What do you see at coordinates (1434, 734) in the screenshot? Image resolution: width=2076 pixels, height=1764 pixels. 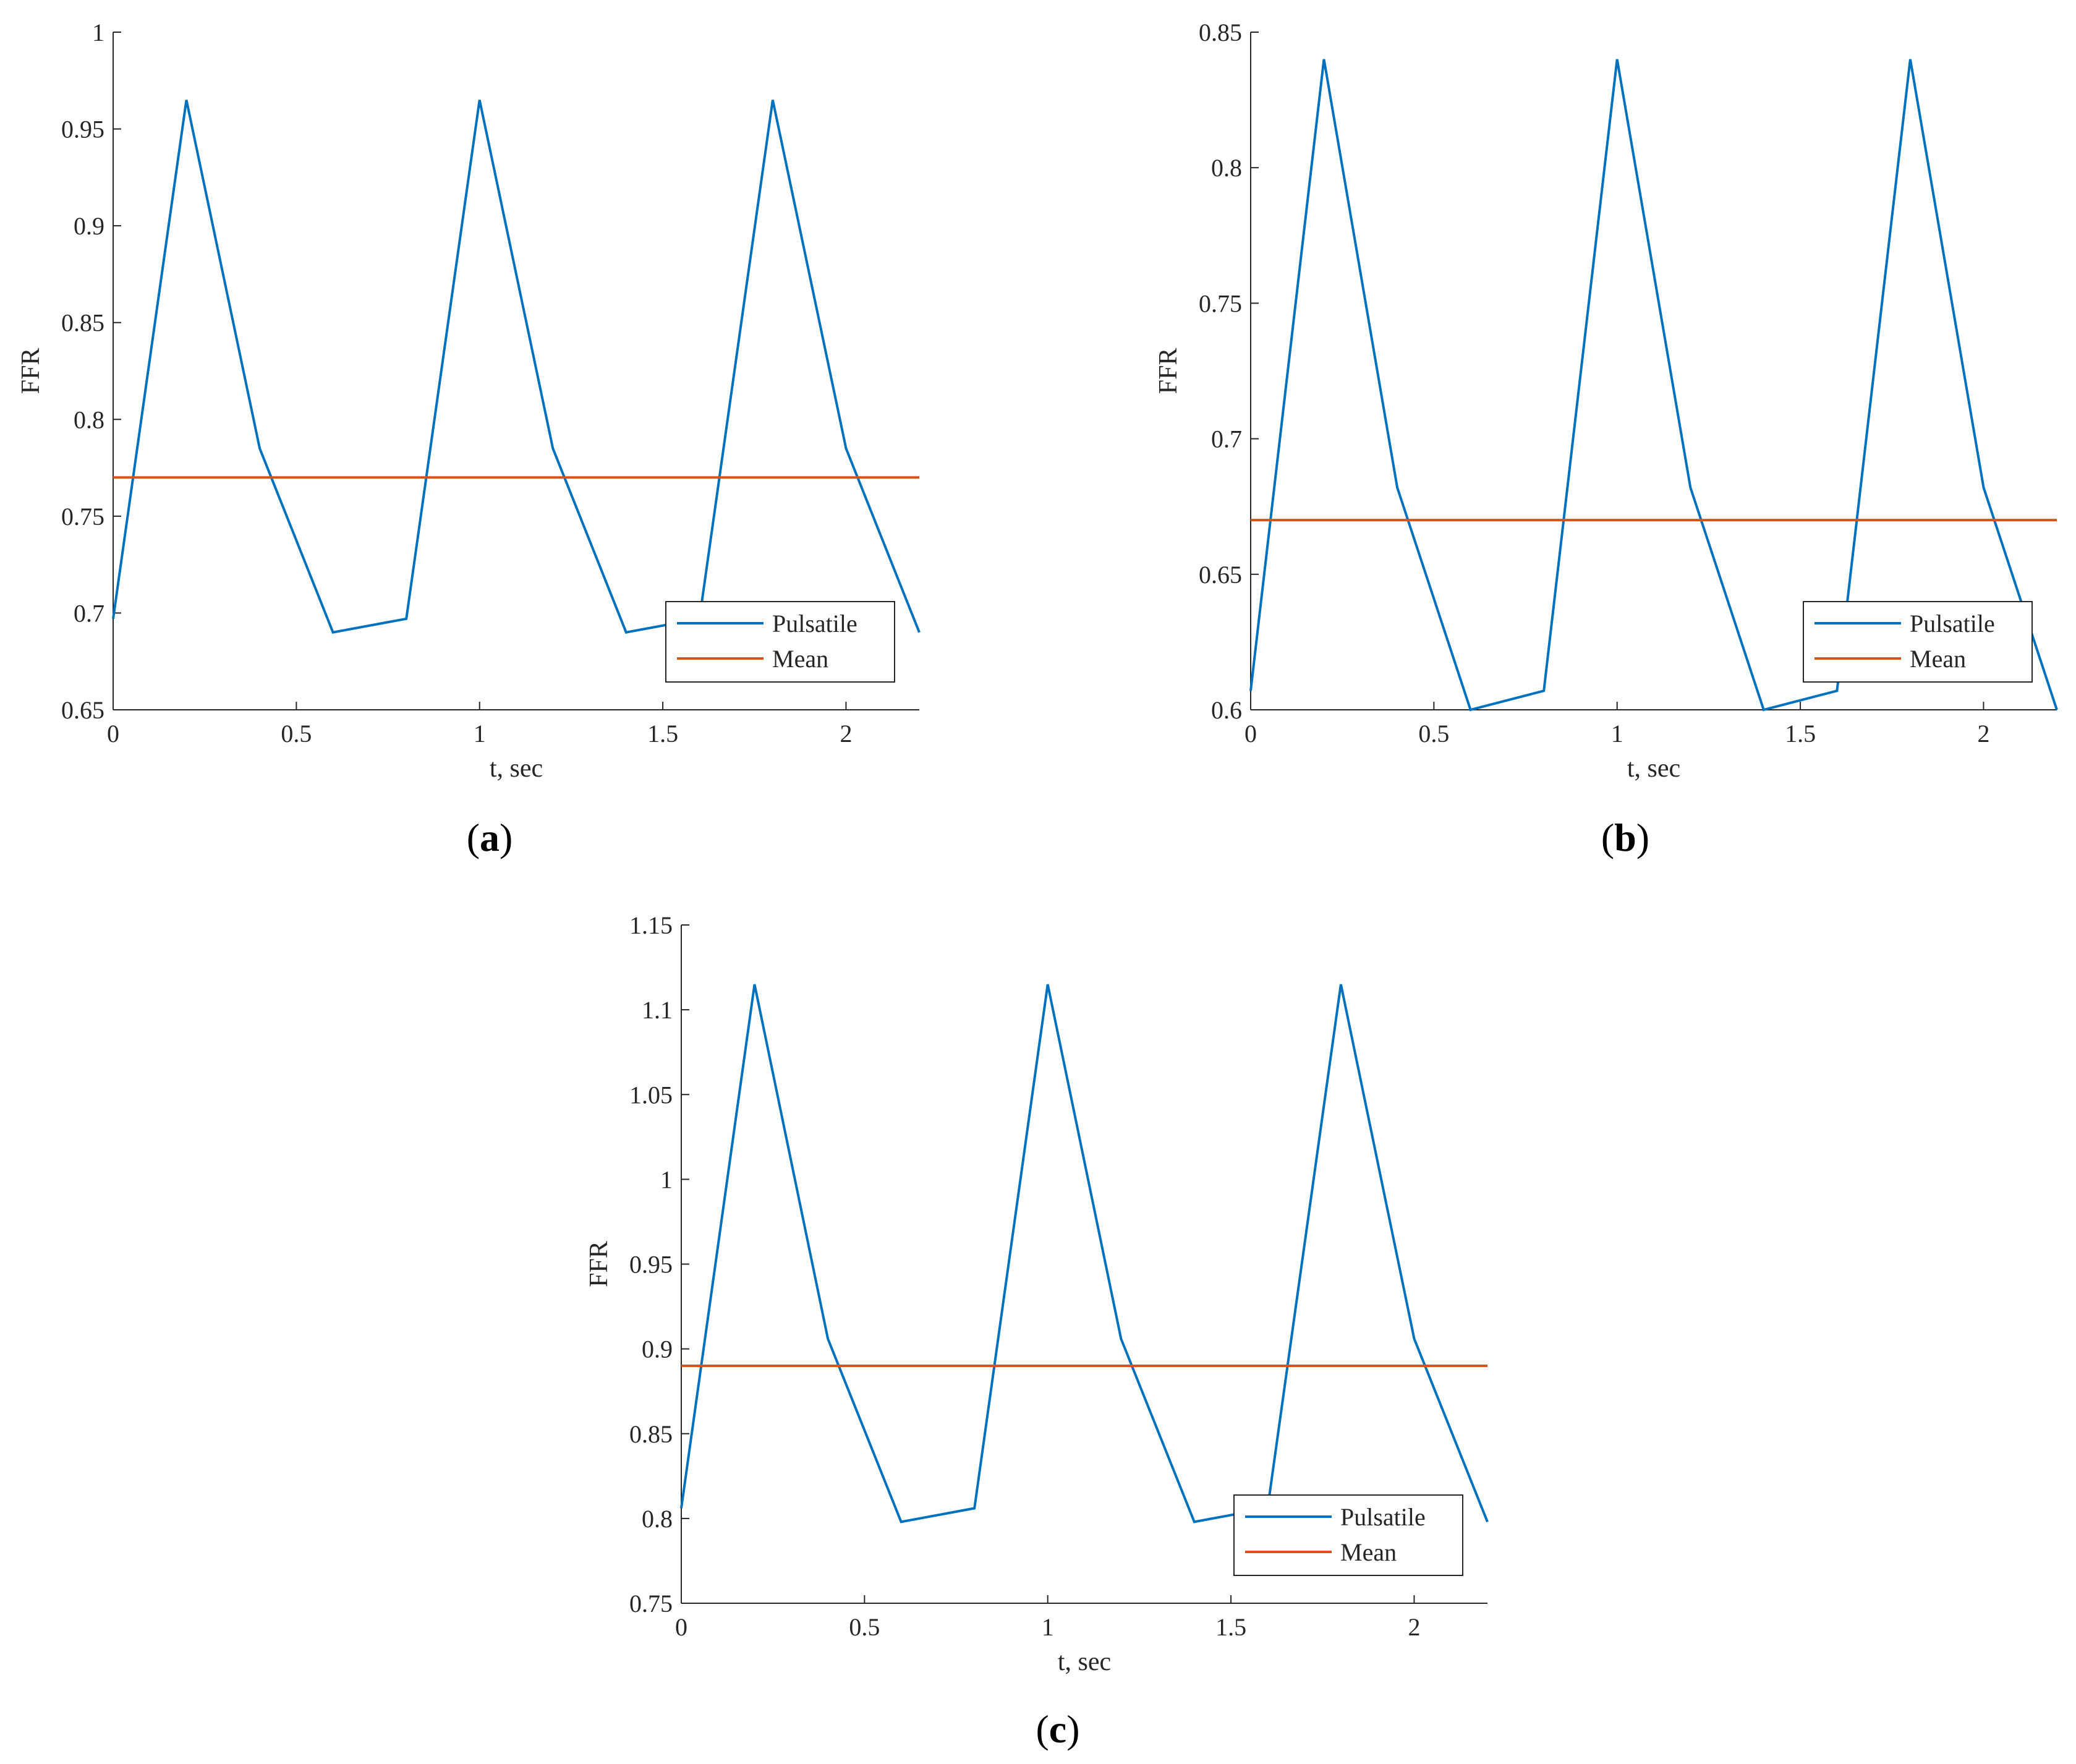 I see `panel-b-x-tick-label: 0.5` at bounding box center [1434, 734].